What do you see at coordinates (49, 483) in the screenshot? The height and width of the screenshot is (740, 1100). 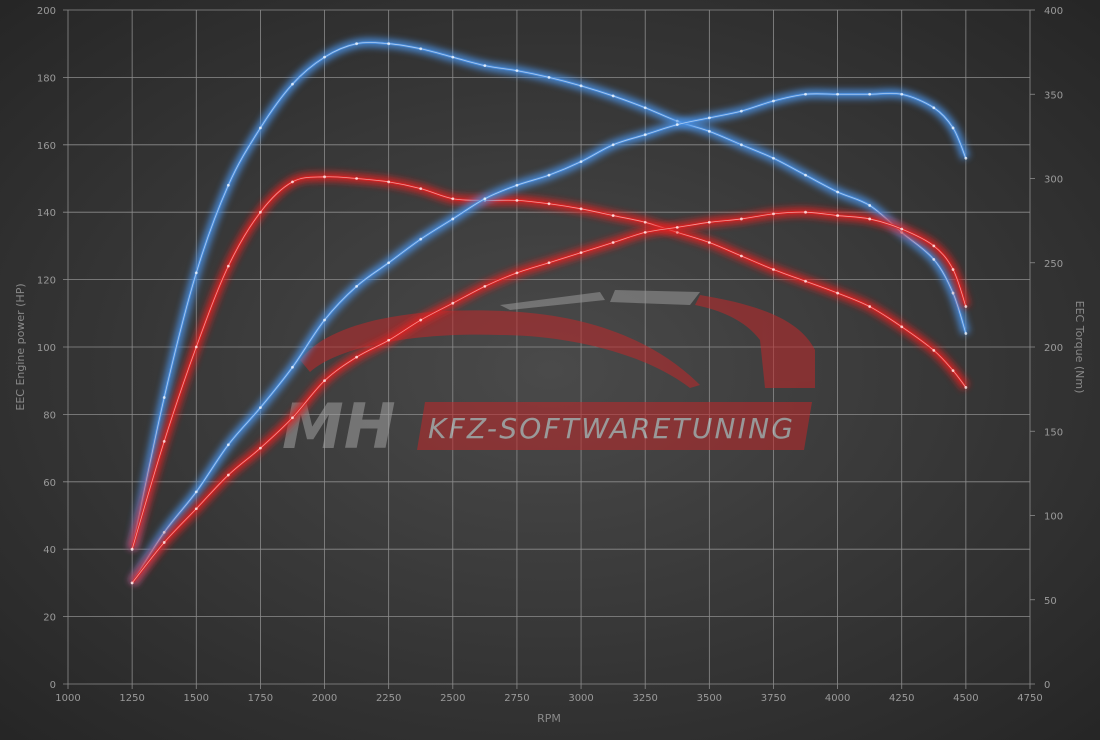 I see `y-tick-label-left: 60` at bounding box center [49, 483].